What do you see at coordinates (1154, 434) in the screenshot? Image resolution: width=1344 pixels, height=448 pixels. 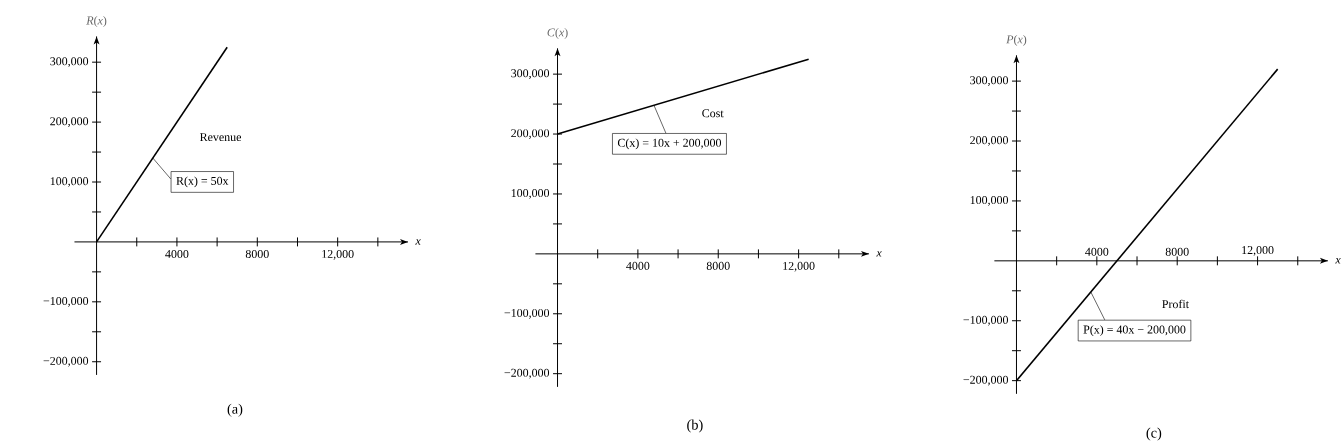 I see `text: (c)` at bounding box center [1154, 434].